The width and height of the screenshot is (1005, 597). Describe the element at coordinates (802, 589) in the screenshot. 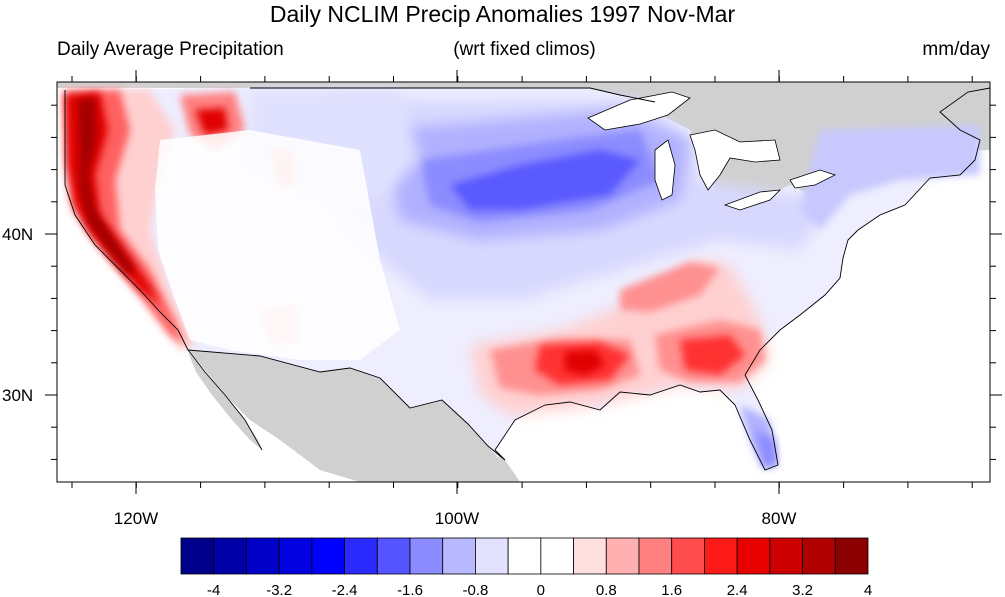

I see `colorbar-label: 3.2` at that location.